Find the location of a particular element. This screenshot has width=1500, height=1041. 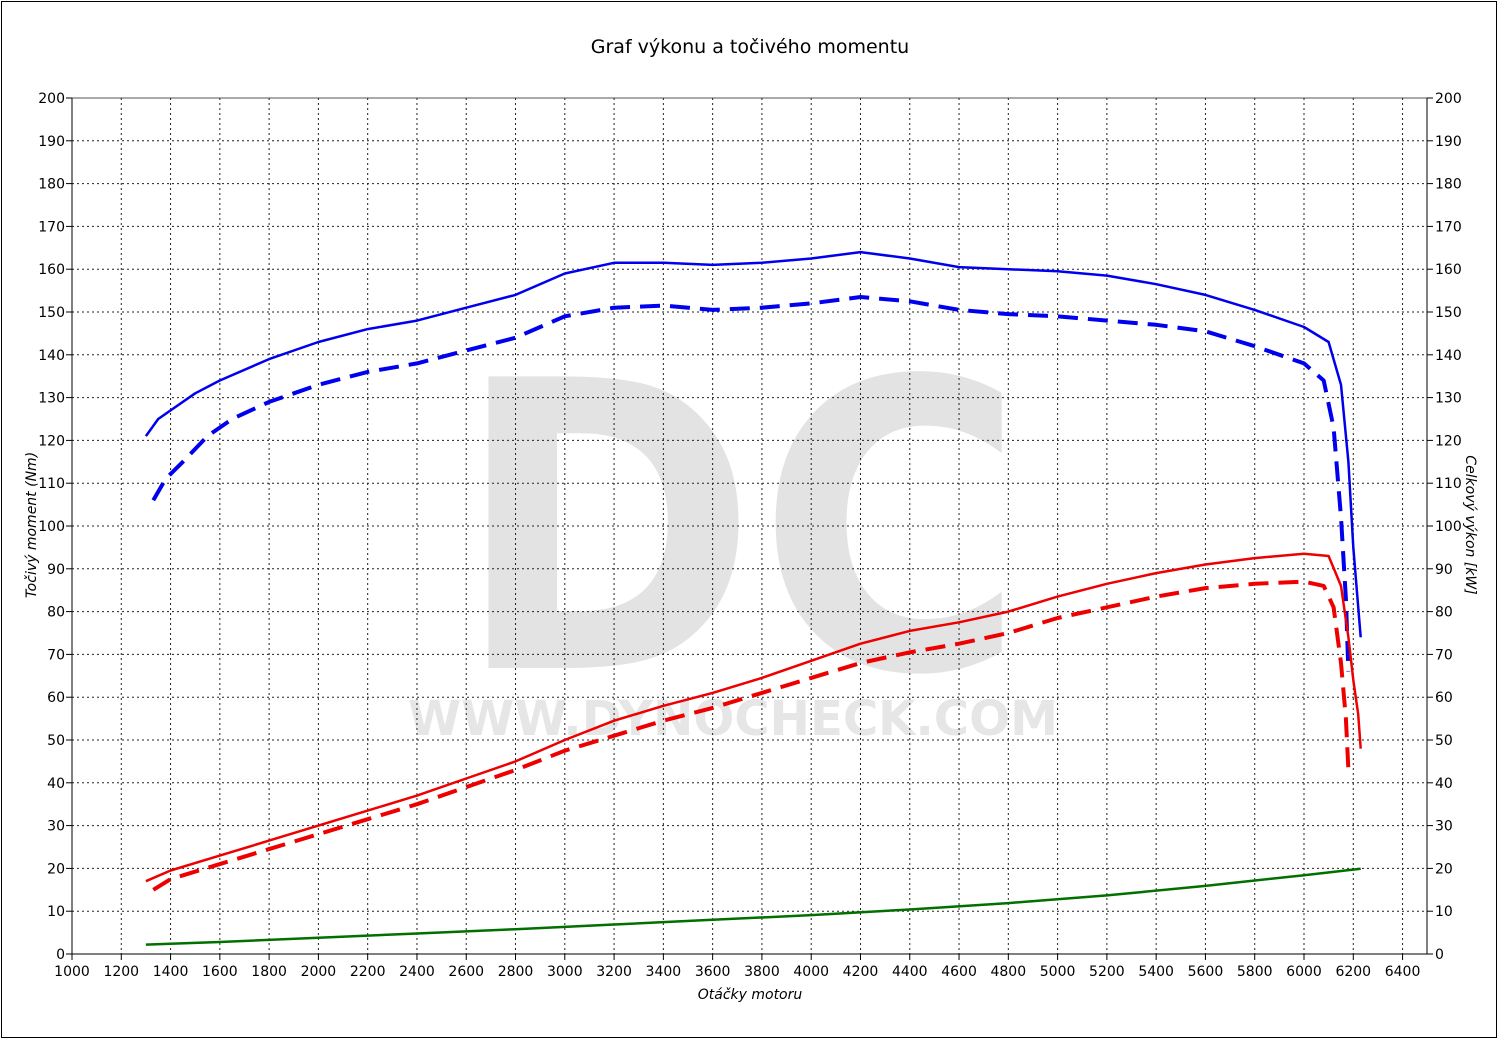

x-tick-label: 1800 is located at coordinates (269, 972).